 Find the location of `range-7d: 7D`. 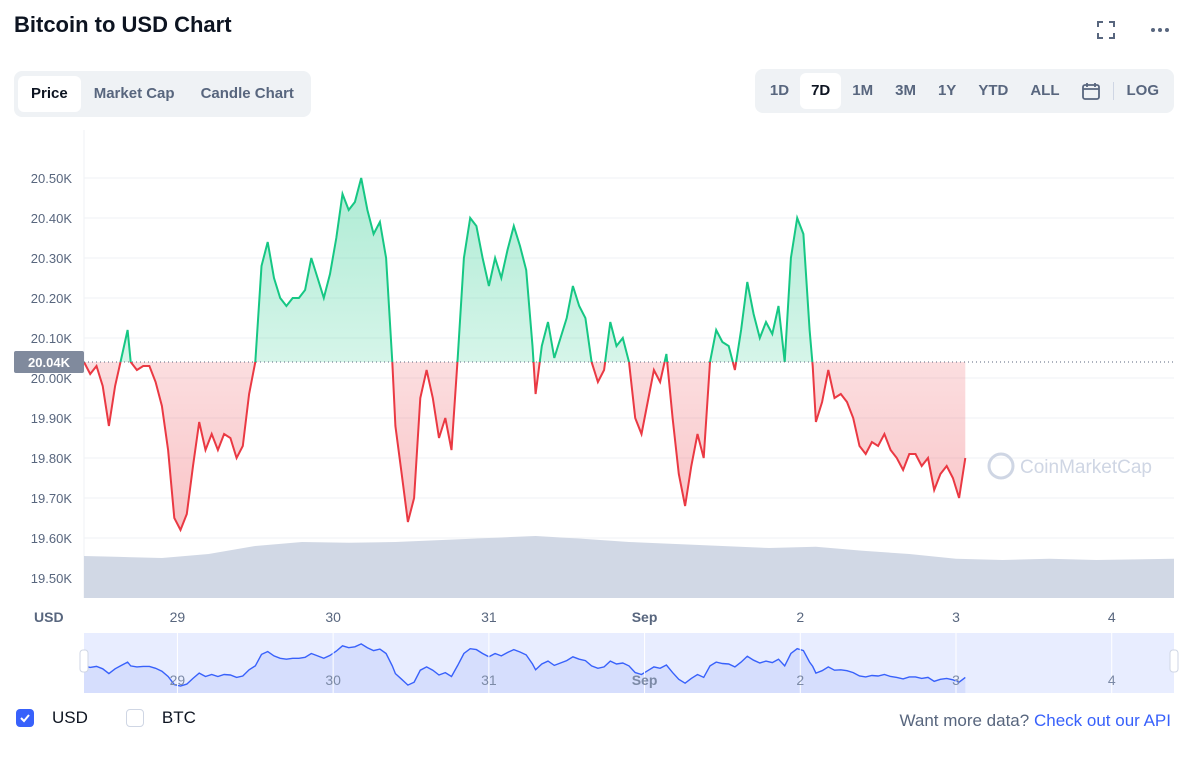

range-7d: 7D is located at coordinates (821, 91).